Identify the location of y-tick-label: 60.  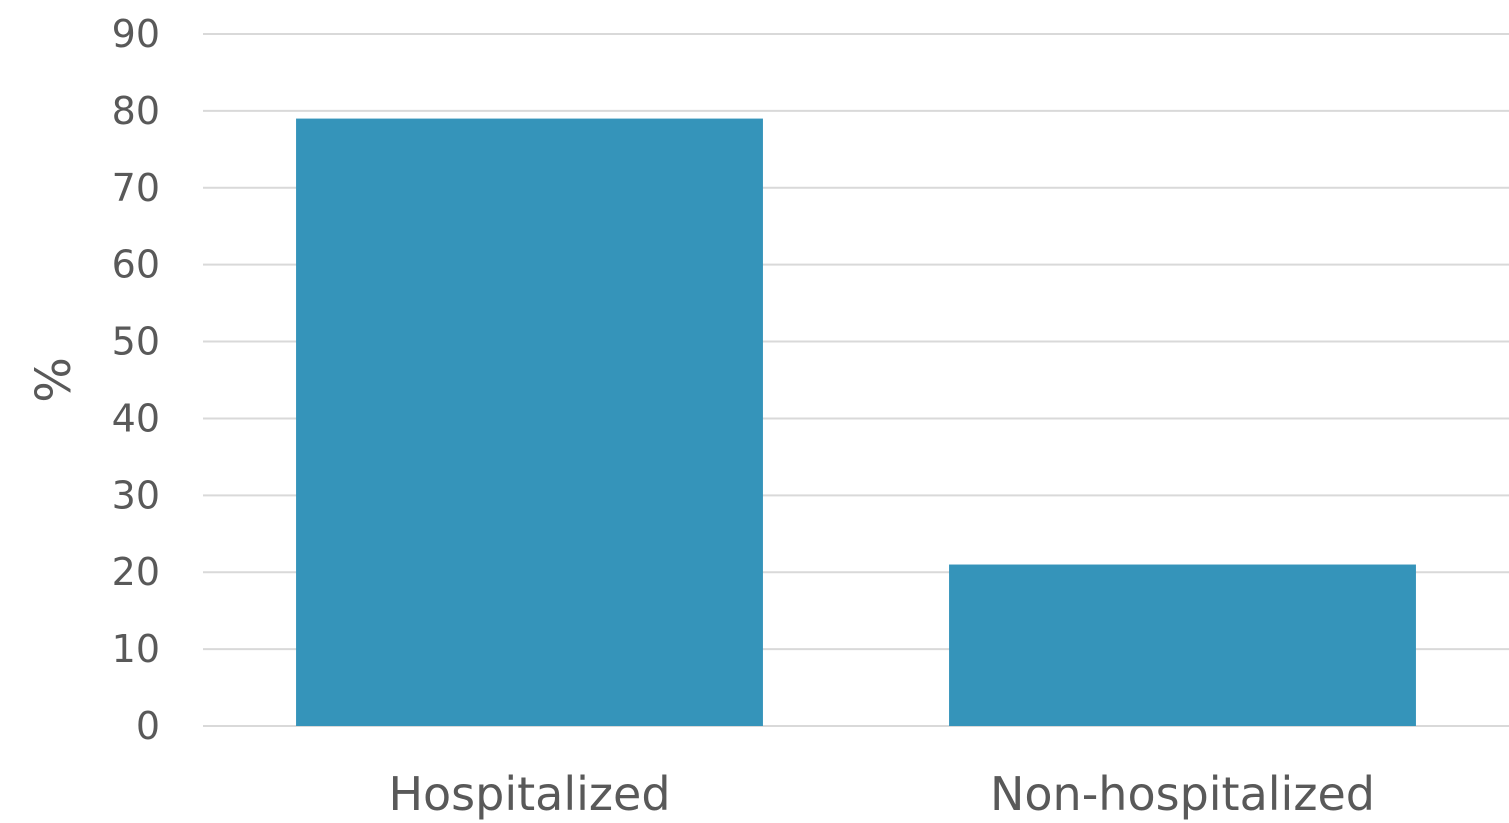
(136, 265).